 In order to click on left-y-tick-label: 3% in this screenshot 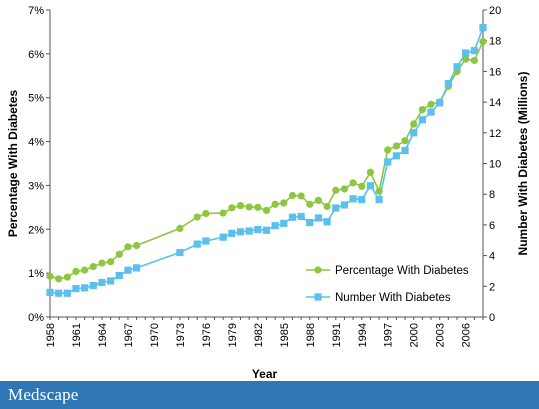, I will do `click(36, 186)`.